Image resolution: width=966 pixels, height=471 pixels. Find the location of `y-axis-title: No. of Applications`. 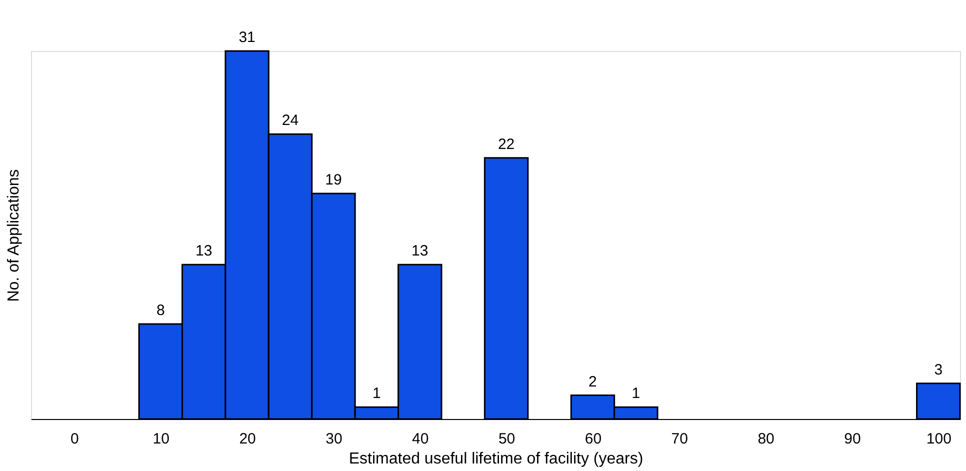

y-axis-title: No. of Applications is located at coordinates (14, 235).